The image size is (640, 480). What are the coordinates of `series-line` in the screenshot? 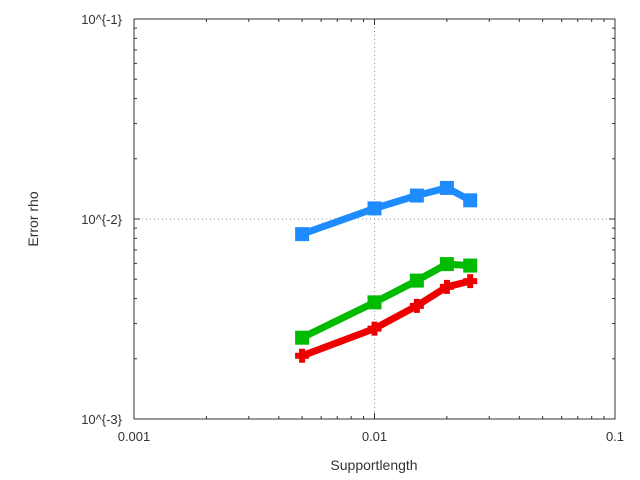 It's located at (386, 301).